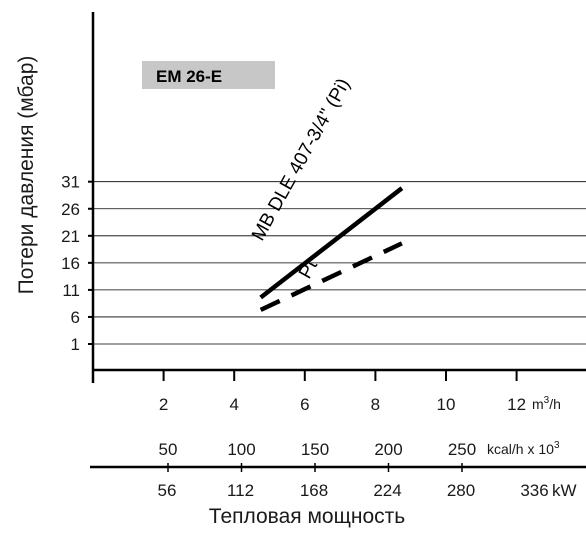  Describe the element at coordinates (446, 404) in the screenshot. I see `x-tick-label-flow-10: 10` at that location.